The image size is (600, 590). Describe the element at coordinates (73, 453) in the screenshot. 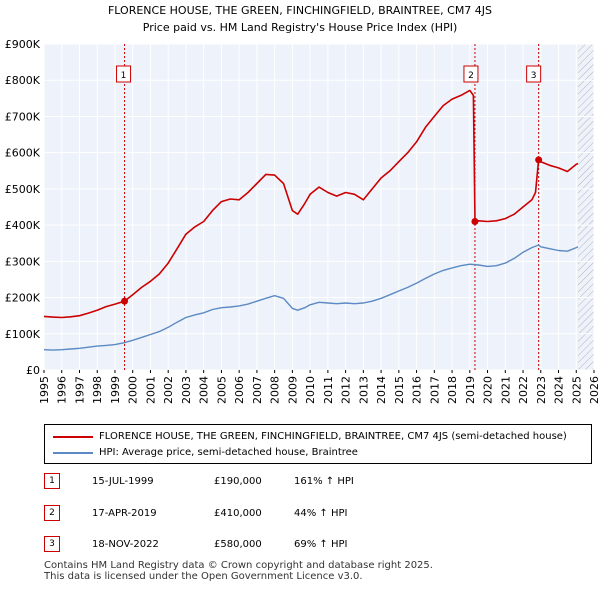

I see `legend-swatch-hpi` at that location.